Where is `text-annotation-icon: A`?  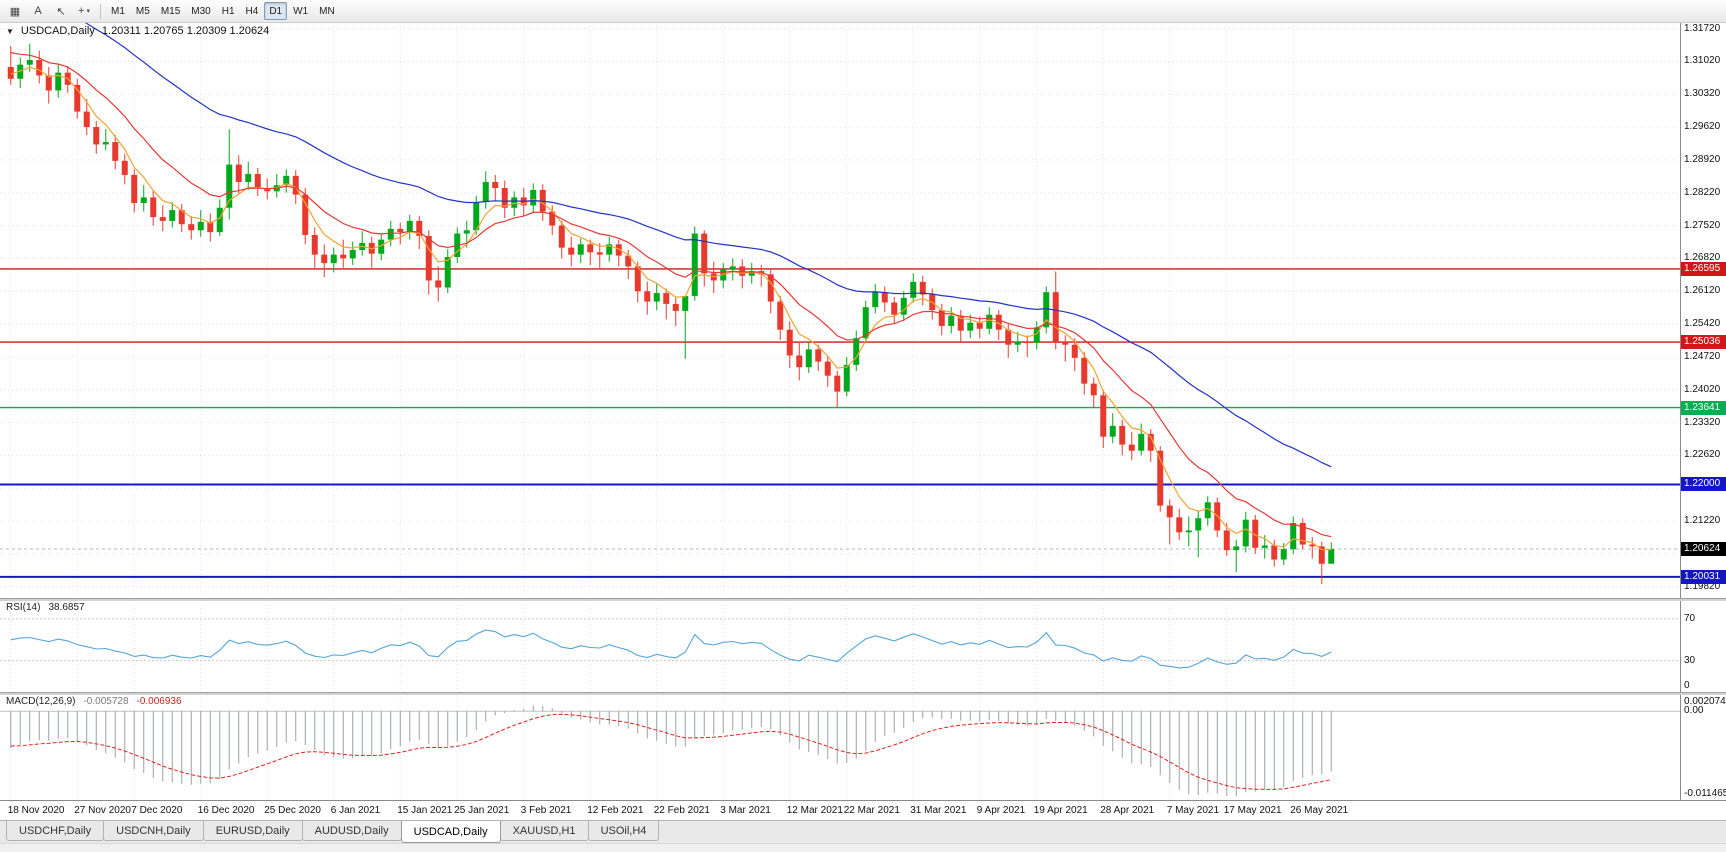 text-annotation-icon: A is located at coordinates (38, 11).